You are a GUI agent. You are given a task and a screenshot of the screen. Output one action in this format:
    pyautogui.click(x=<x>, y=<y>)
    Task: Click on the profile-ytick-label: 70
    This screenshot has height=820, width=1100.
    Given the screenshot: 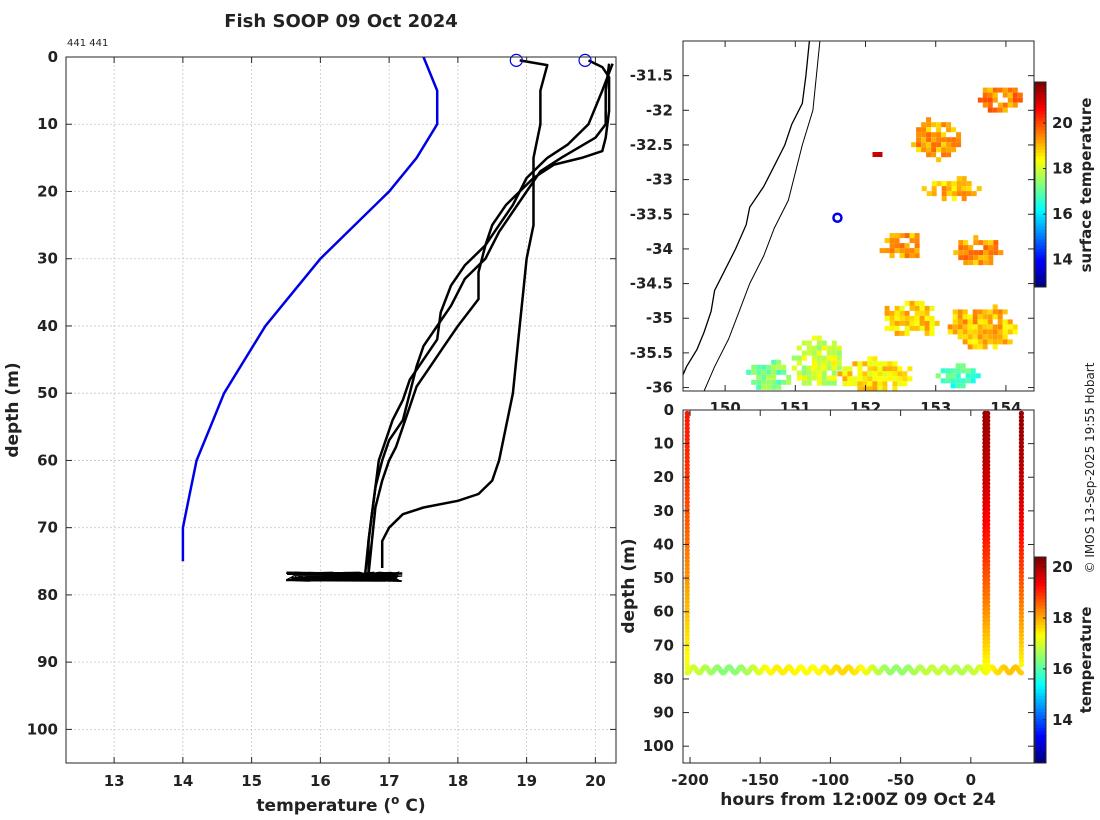 What is the action you would take?
    pyautogui.click(x=47, y=528)
    